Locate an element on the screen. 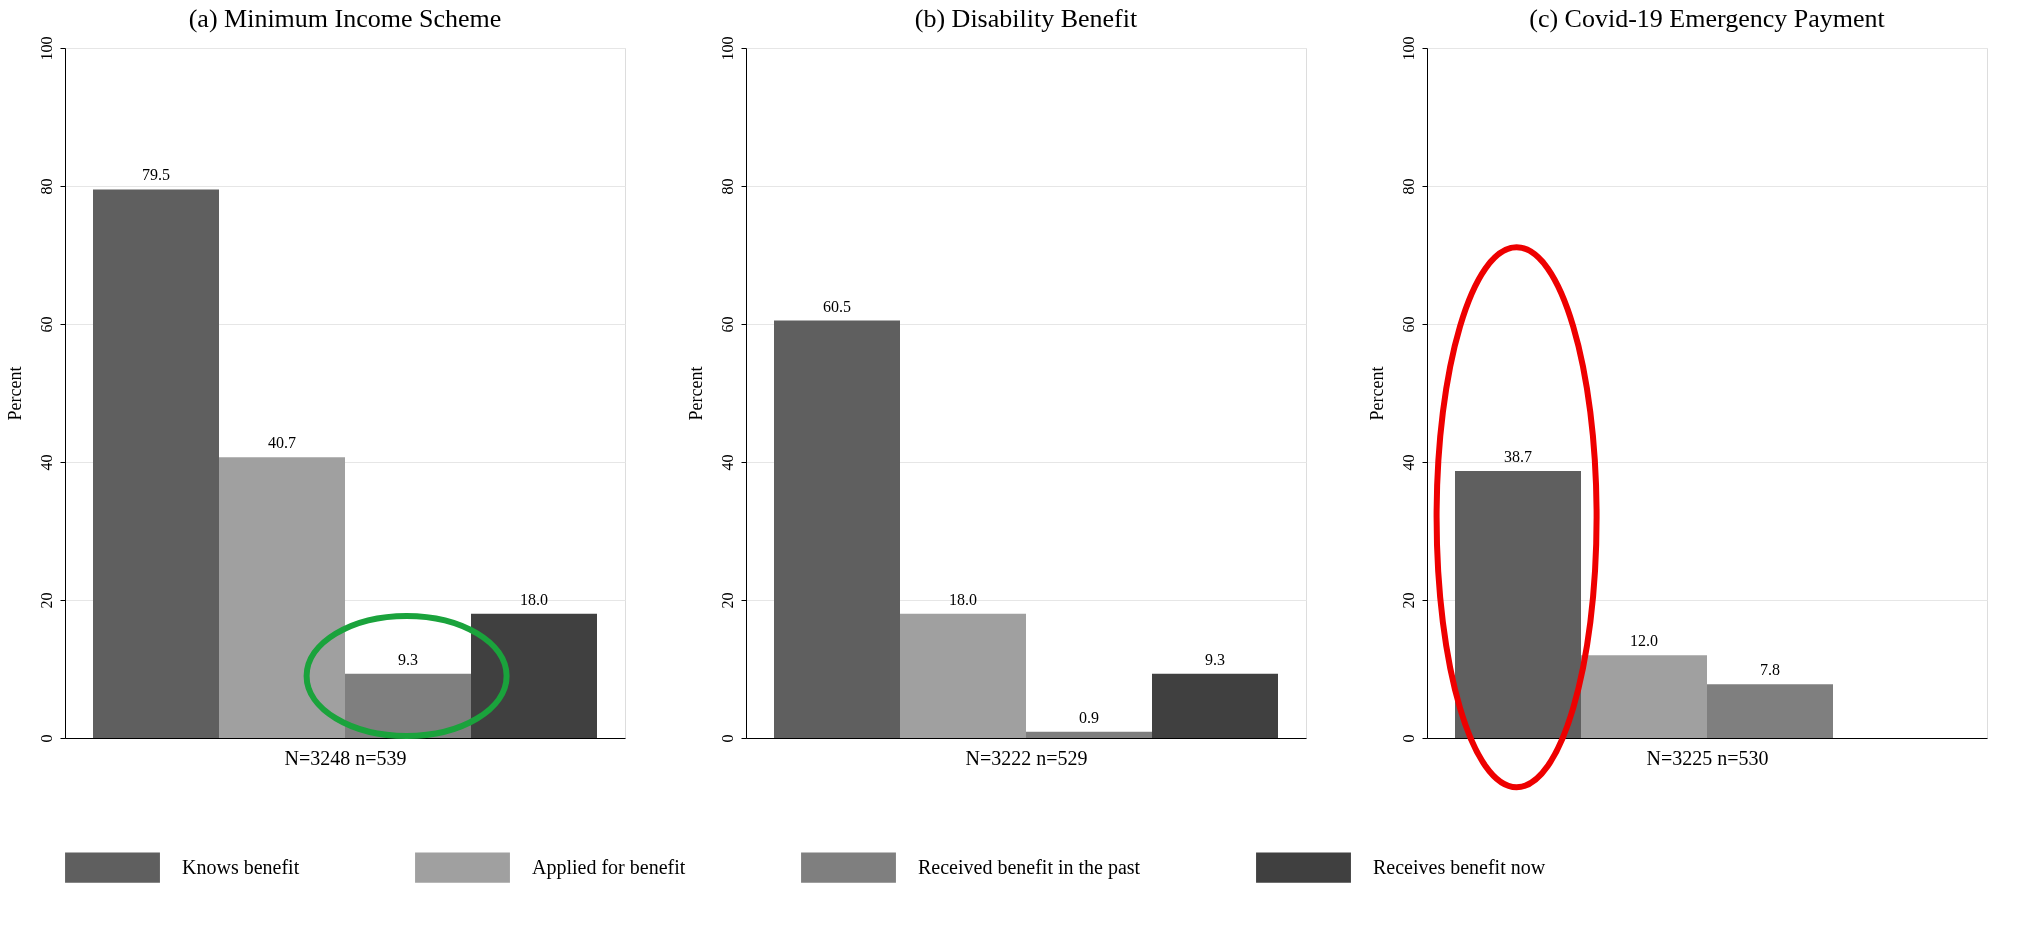 The image size is (2029, 952). data-label: 0.9 is located at coordinates (1089, 717).